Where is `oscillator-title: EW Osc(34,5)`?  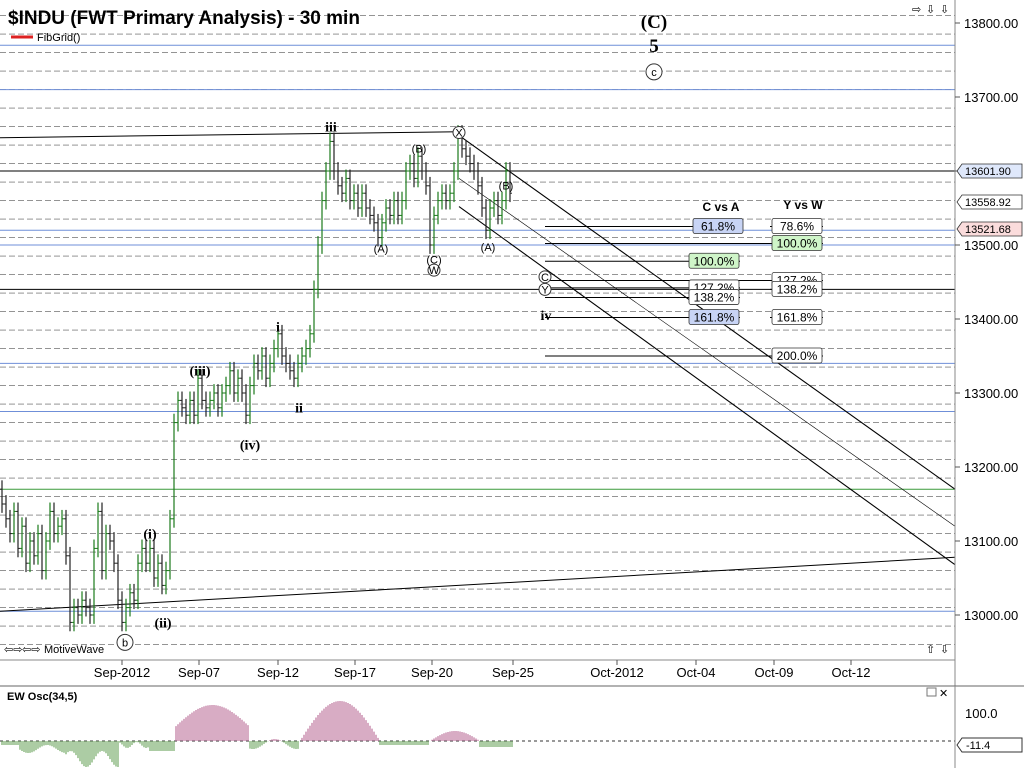 oscillator-title: EW Osc(34,5) is located at coordinates (42, 697).